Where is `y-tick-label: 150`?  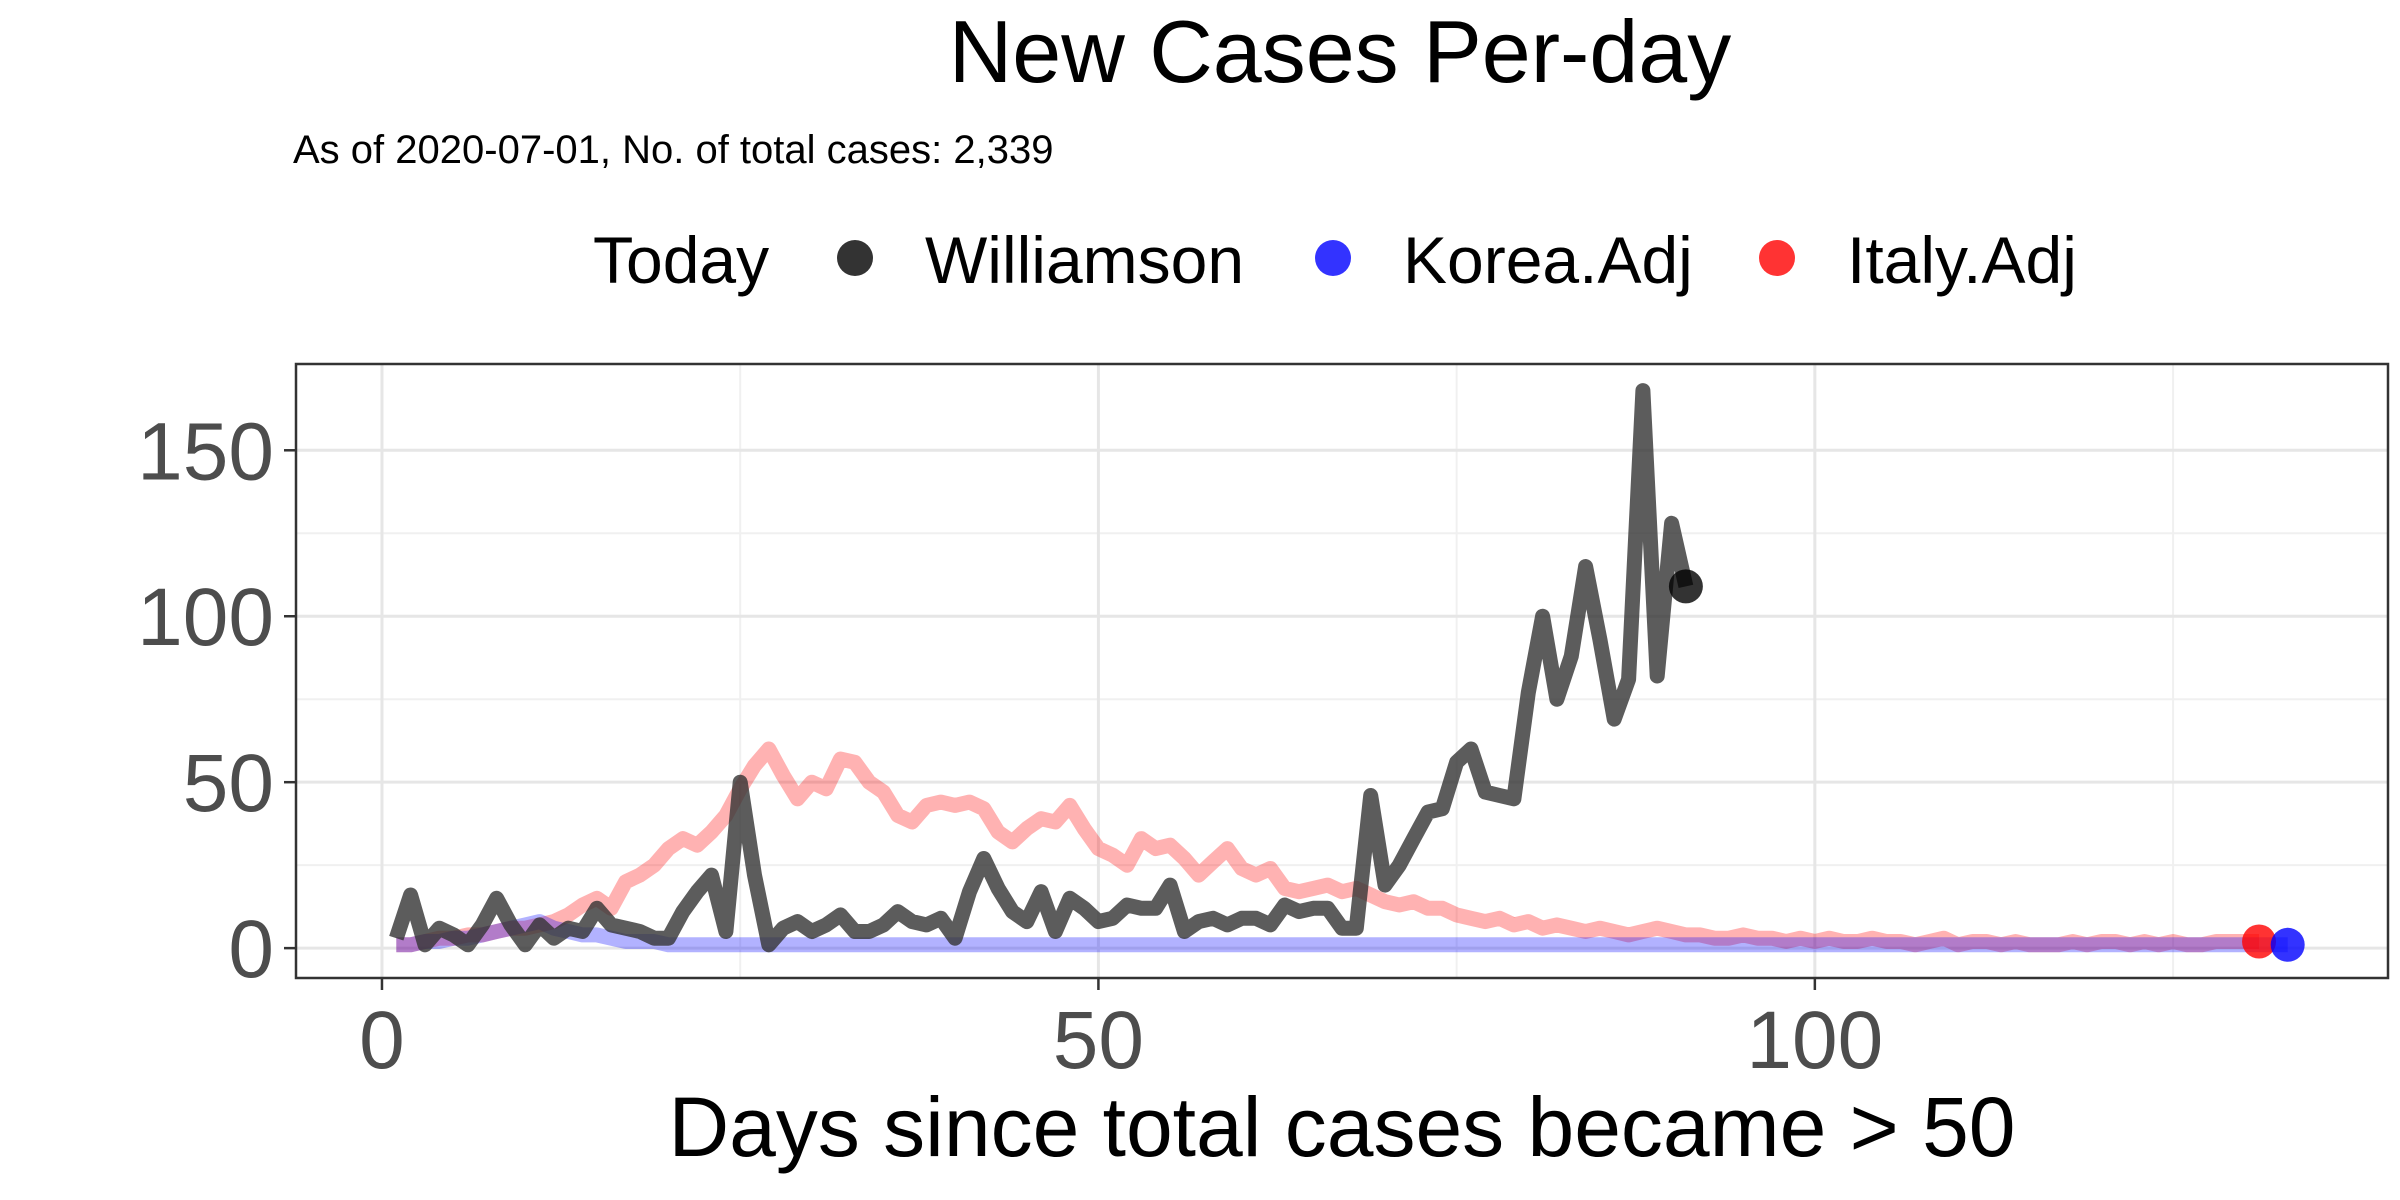 y-tick-label: 150 is located at coordinates (205, 451).